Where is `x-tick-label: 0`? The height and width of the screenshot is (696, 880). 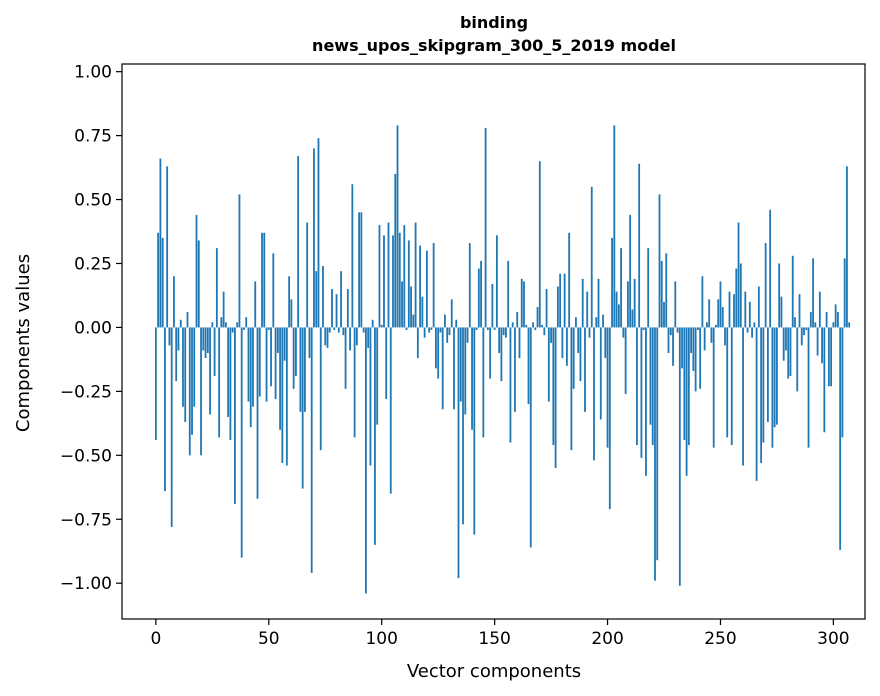 x-tick-label: 0 is located at coordinates (155, 639).